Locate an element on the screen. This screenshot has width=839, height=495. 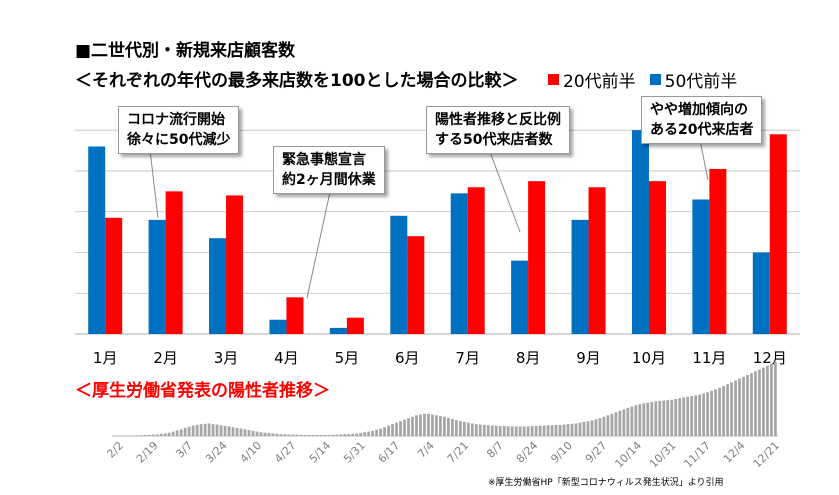
trend-date-label: 8/24 is located at coordinates (527, 452).